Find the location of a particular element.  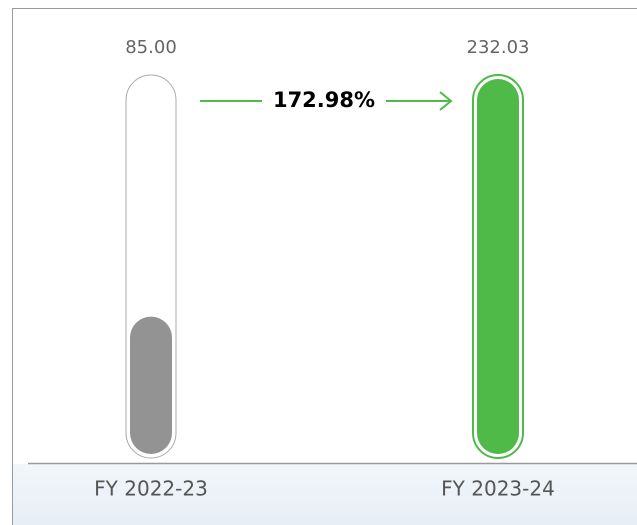

arrow-head is located at coordinates (446, 101).